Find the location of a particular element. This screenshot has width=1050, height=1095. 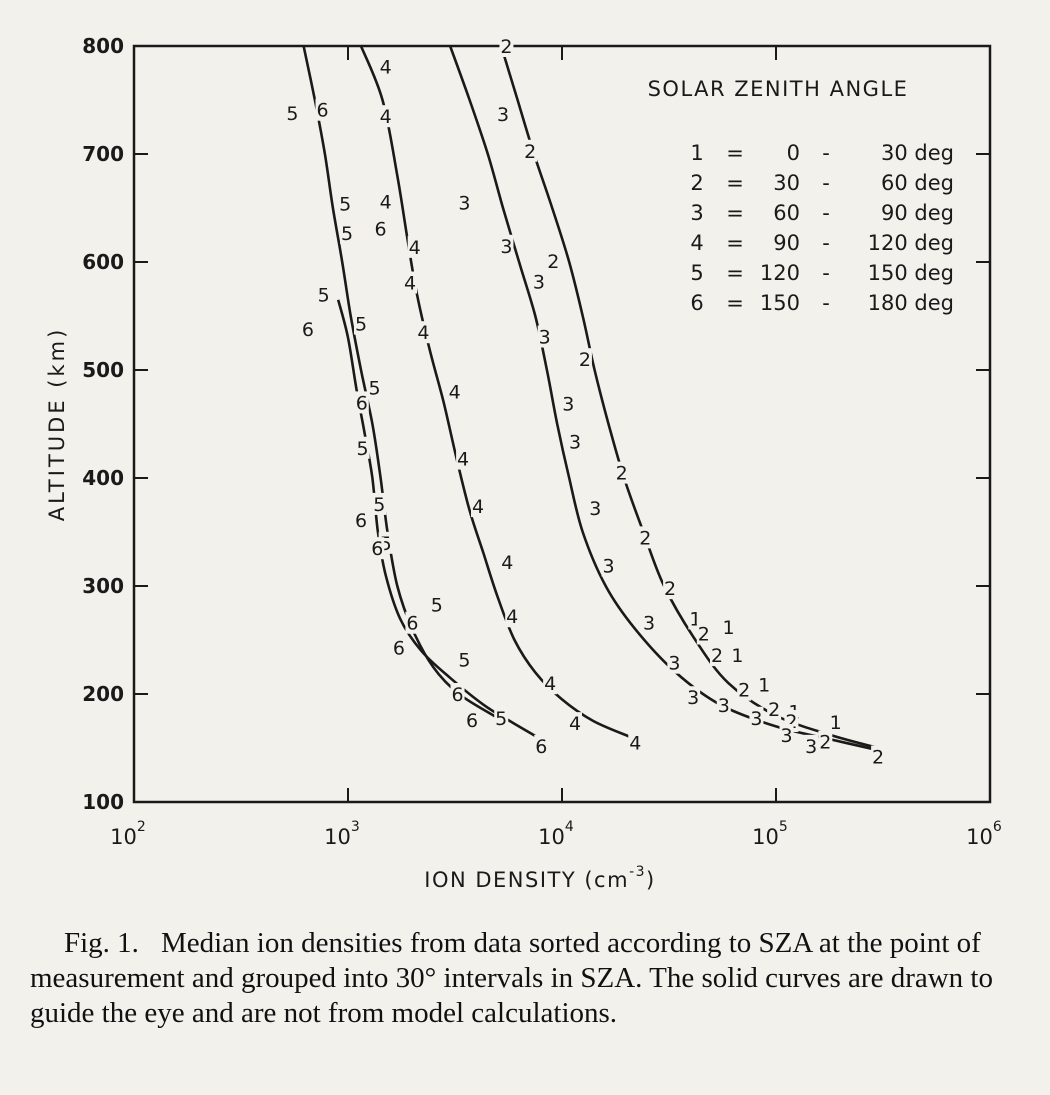

y-tick-label: 300 is located at coordinates (103, 586).